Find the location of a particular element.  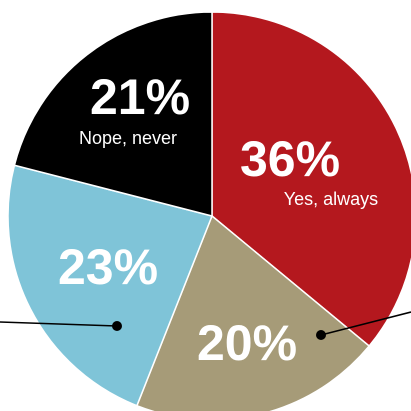

leader-lines is located at coordinates (205, 325).